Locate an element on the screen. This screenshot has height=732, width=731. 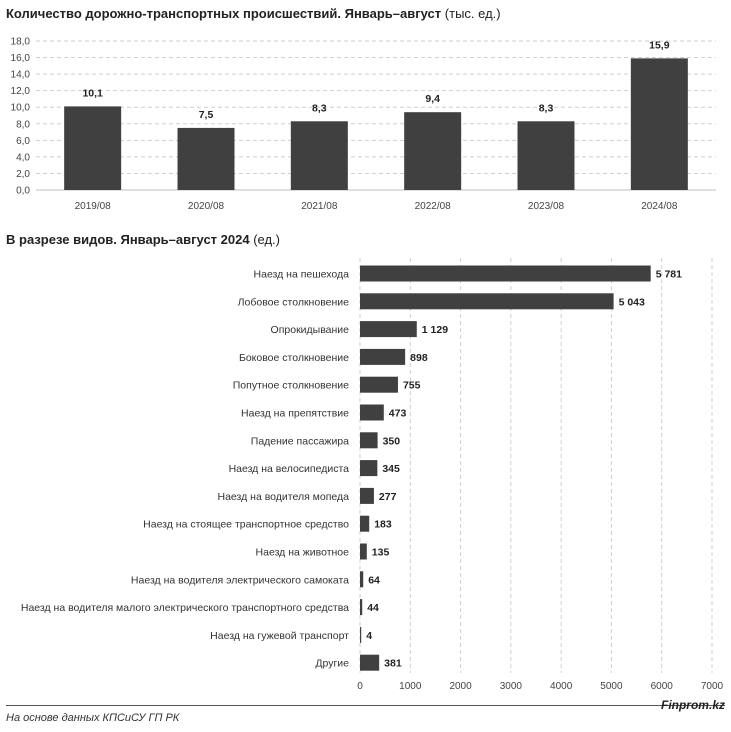
data-label: 473 is located at coordinates (398, 414).